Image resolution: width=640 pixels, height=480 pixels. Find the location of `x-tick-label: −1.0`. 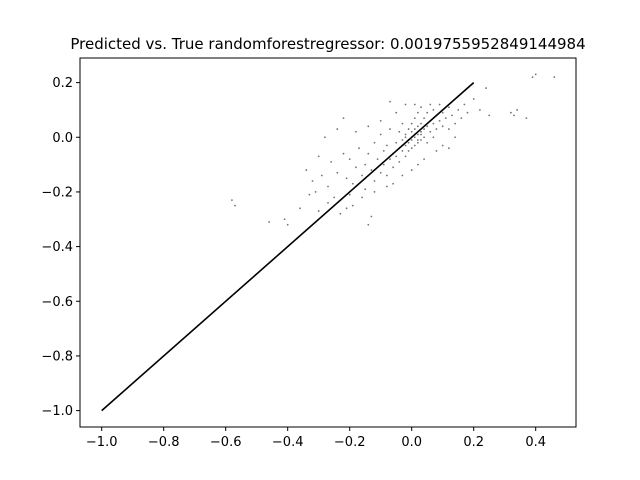

x-tick-label: −1.0 is located at coordinates (102, 442).